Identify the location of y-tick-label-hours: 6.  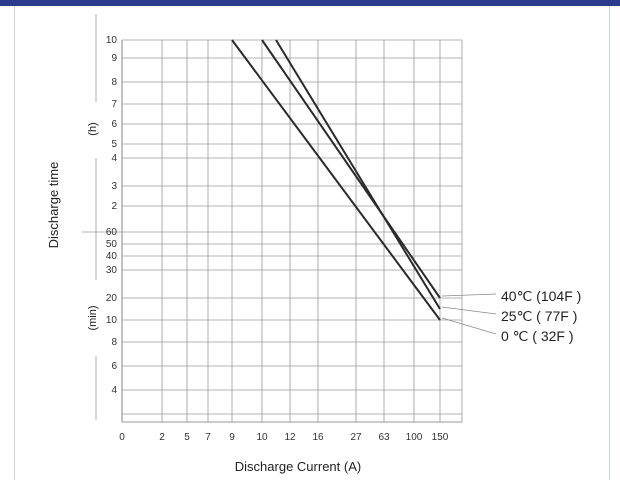
(114, 124).